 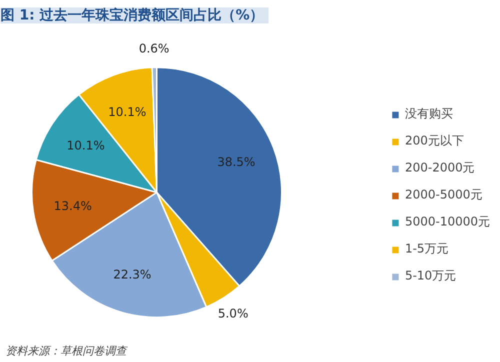 I want to click on legend-label: 5000-10000元, so click(x=447, y=222).